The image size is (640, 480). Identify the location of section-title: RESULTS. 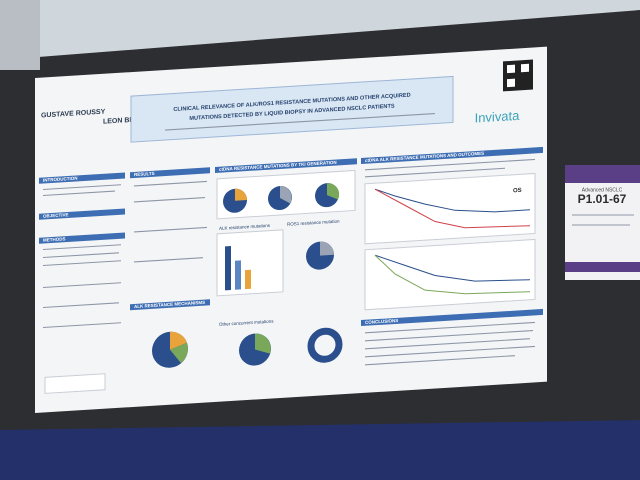
(144, 174).